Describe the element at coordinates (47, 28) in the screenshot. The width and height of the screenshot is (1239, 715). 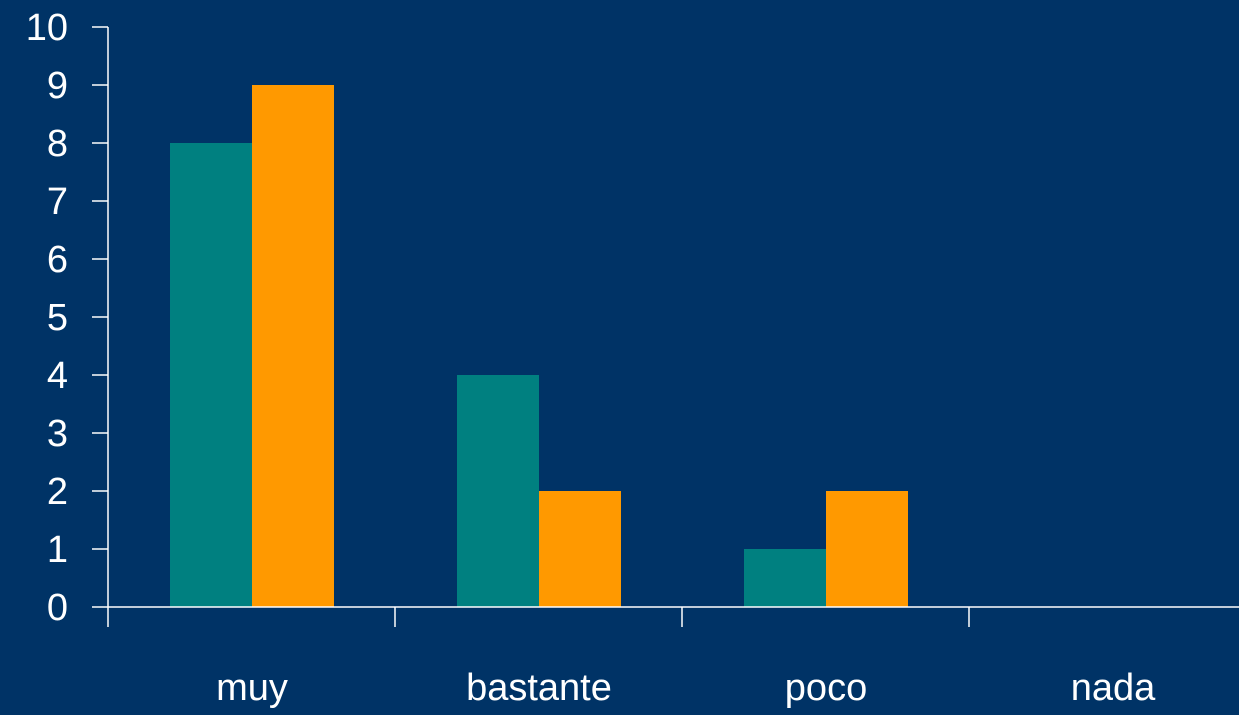
I see `y-tick-label-10: 10` at that location.